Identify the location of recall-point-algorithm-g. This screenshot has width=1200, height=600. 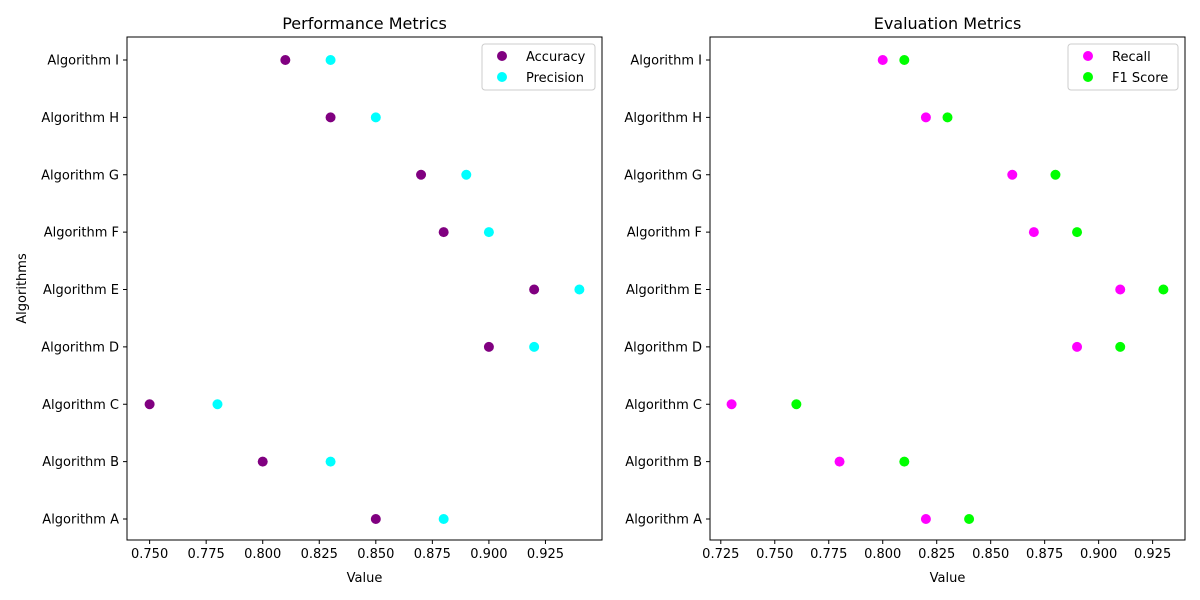
(1012, 174).